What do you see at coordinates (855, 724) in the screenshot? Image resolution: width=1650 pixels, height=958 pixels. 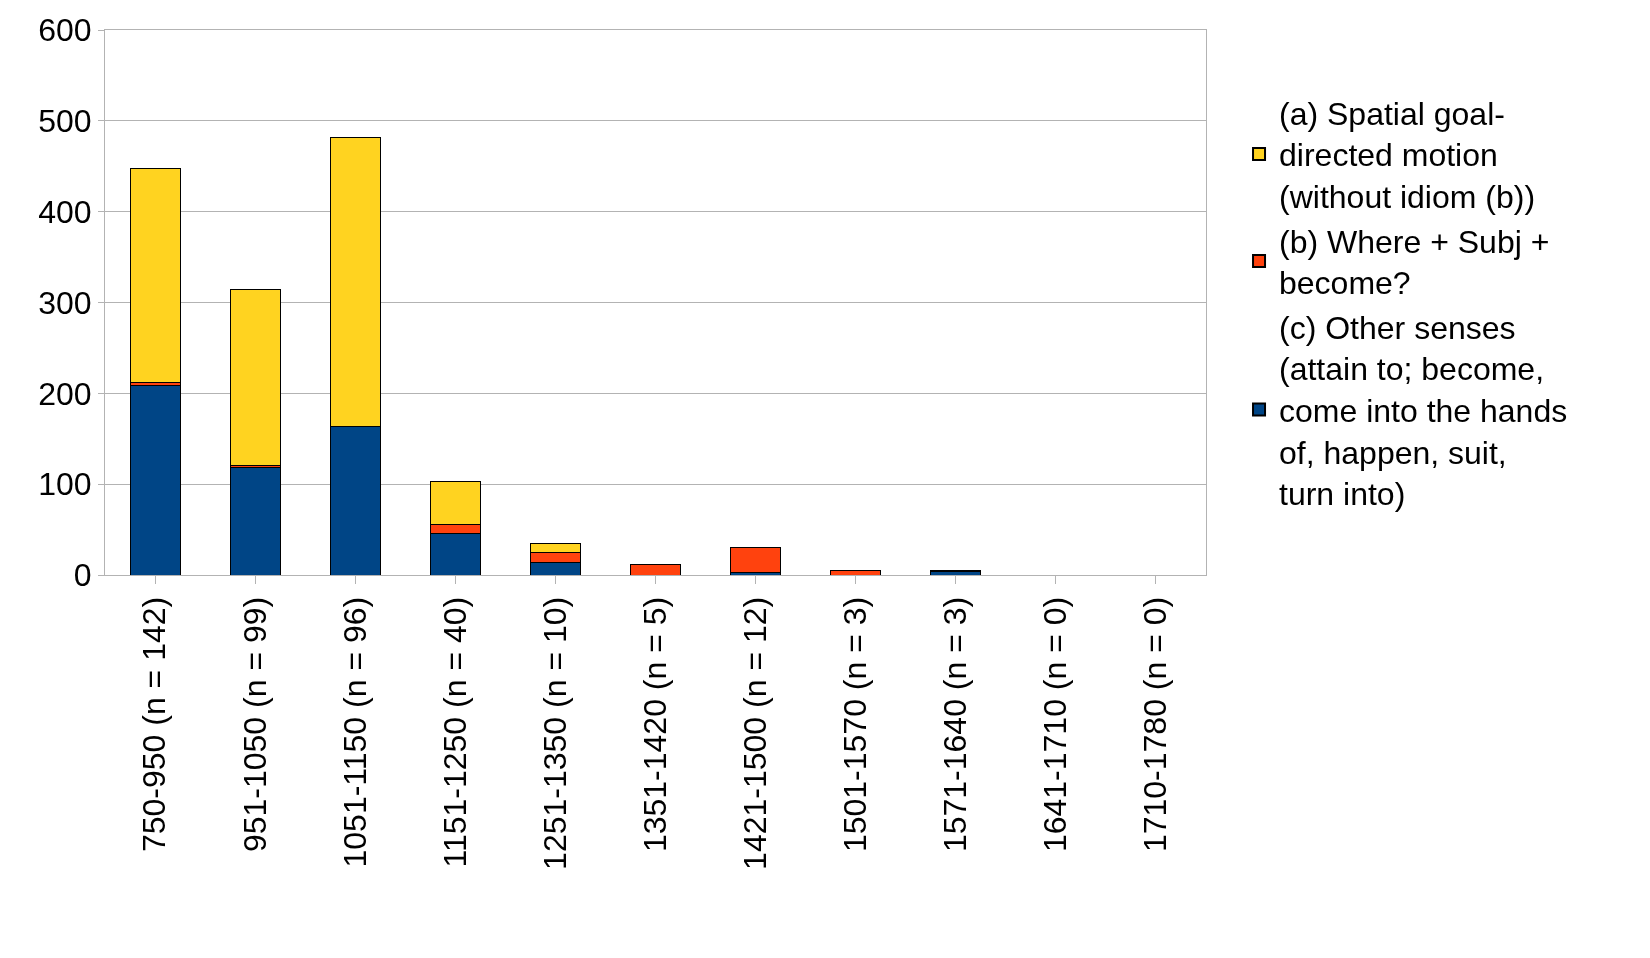 I see `x-tick-label: 1501-1570 (n = 3)` at bounding box center [855, 724].